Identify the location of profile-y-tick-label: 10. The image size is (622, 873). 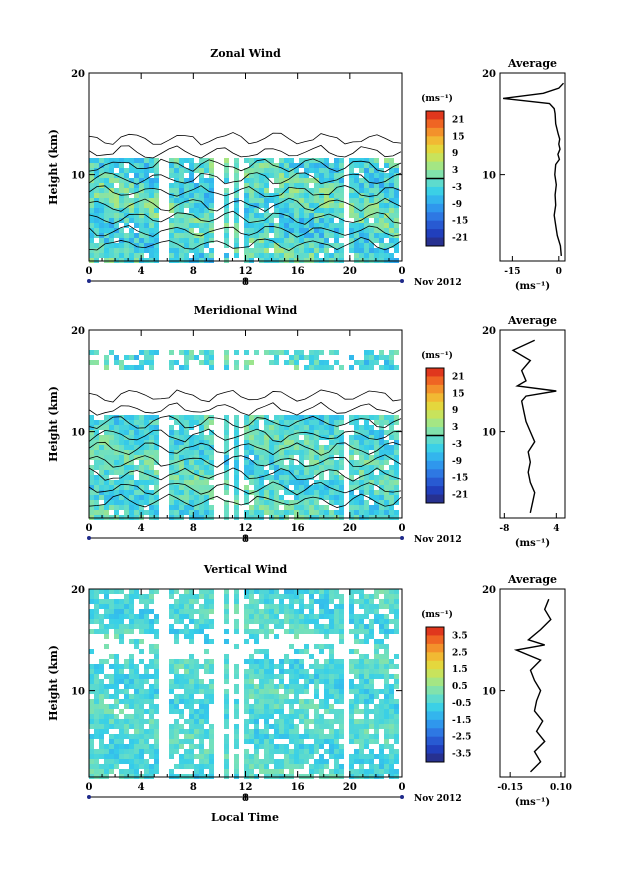
(489, 692).